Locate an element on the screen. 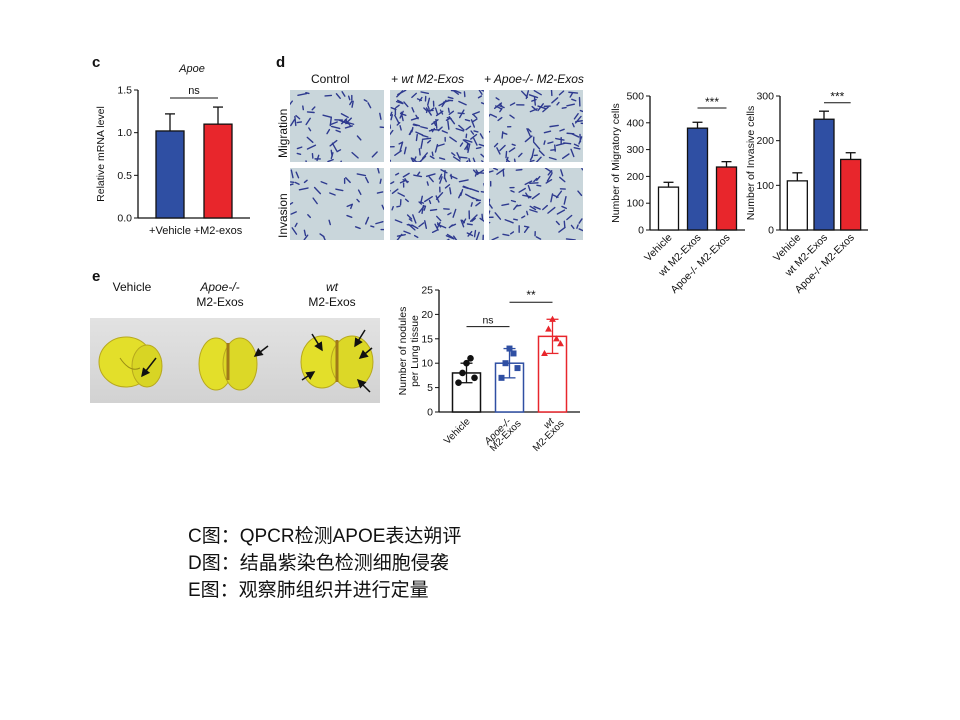  lung-label-wt: wt M2-Exos is located at coordinates (332, 294).